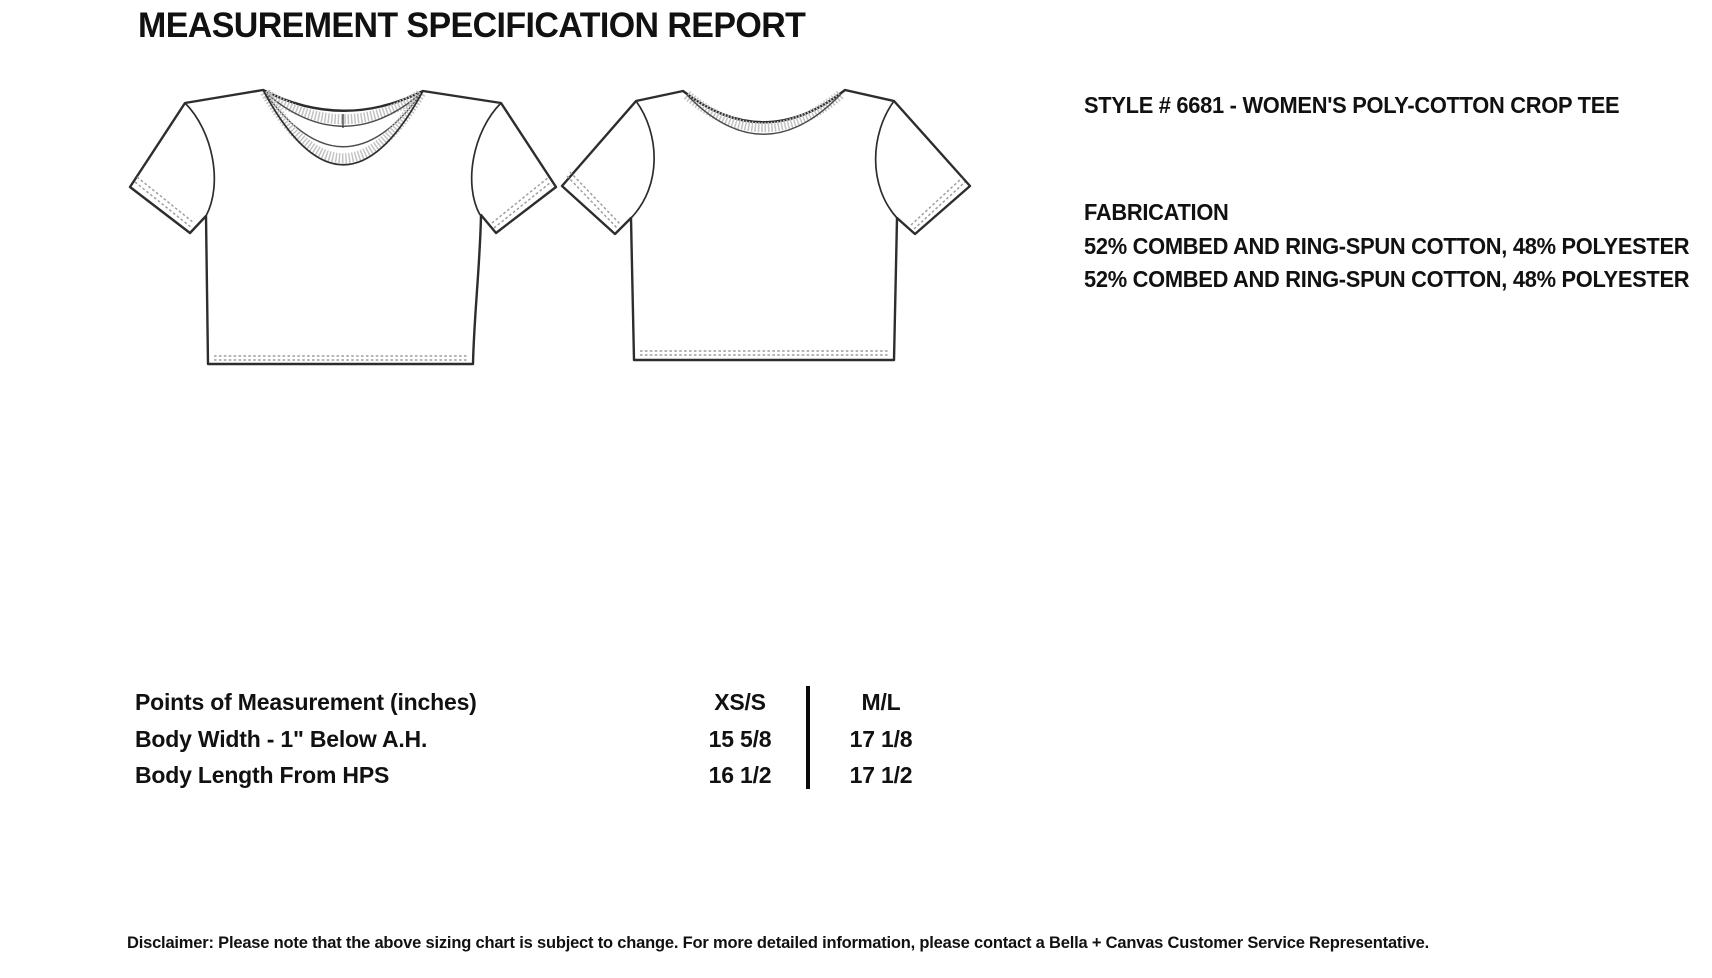  Describe the element at coordinates (262, 775) in the screenshot. I see `table-row-label: Body Length From HPS` at that location.